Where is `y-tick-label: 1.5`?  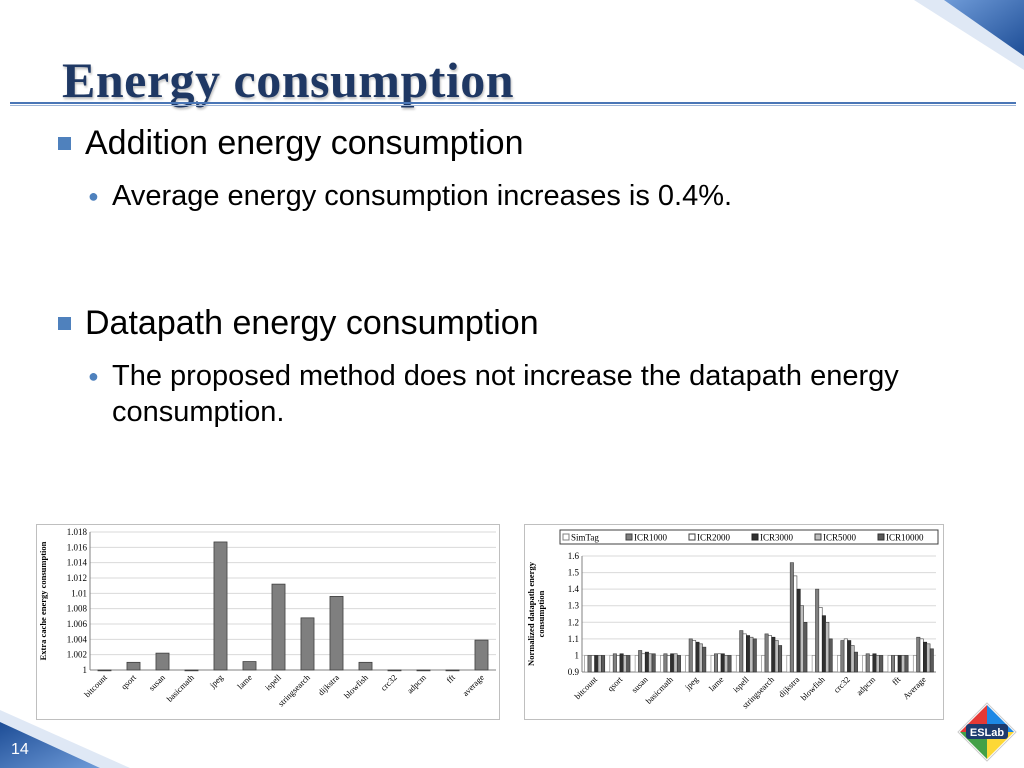 y-tick-label: 1.5 is located at coordinates (574, 573).